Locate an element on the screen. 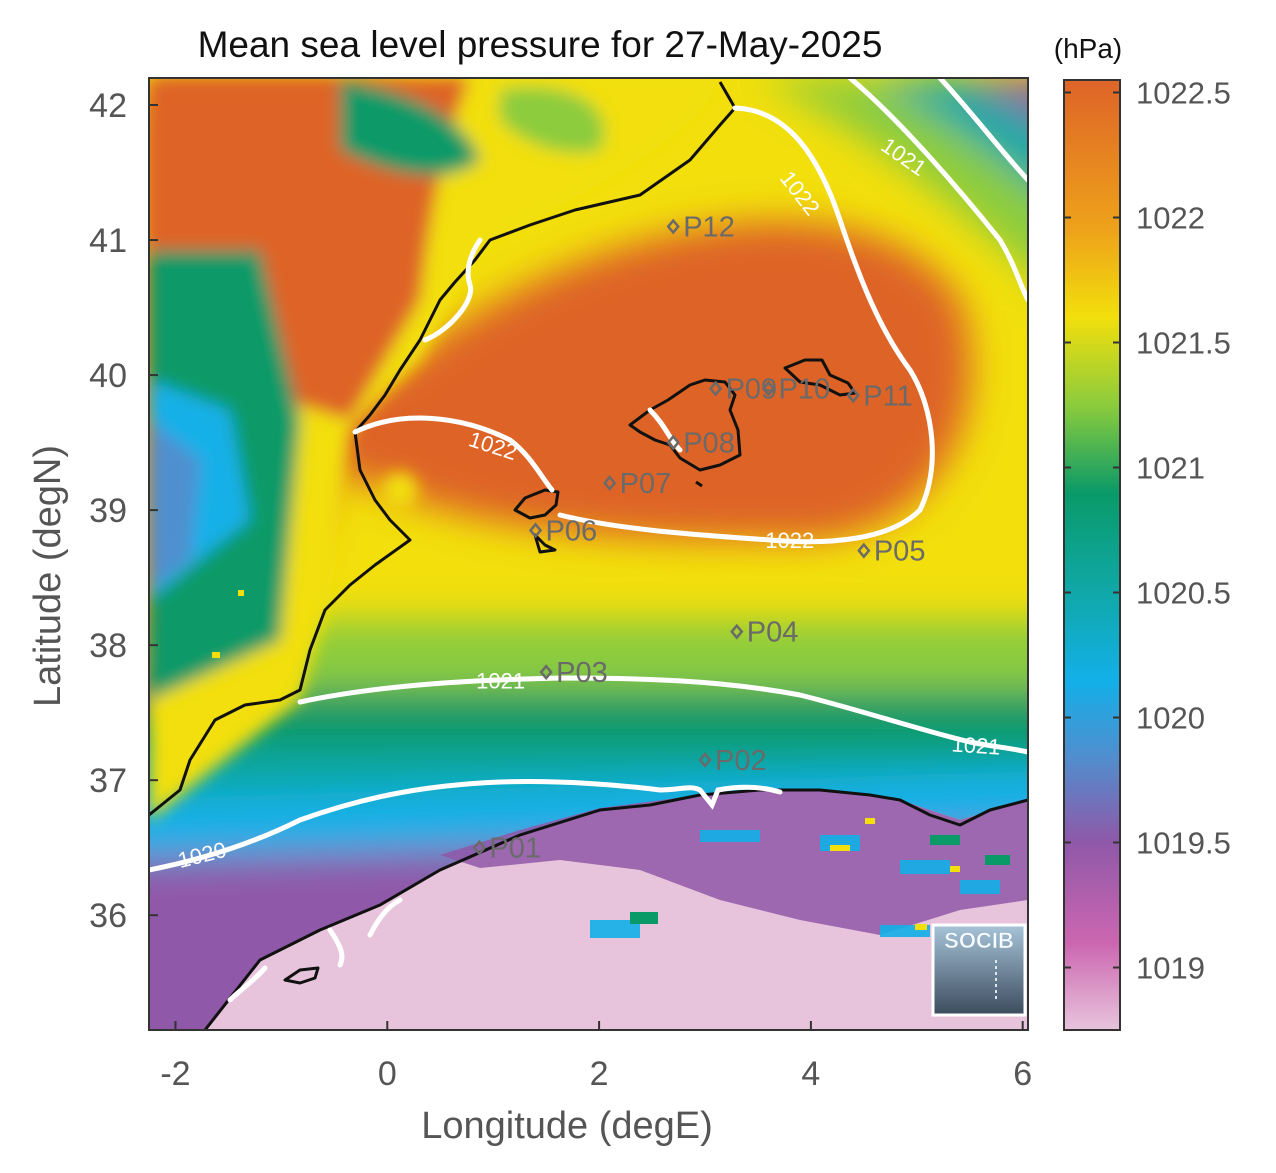 The width and height of the screenshot is (1276, 1173). colorbar-gradient is located at coordinates (1092, 555).